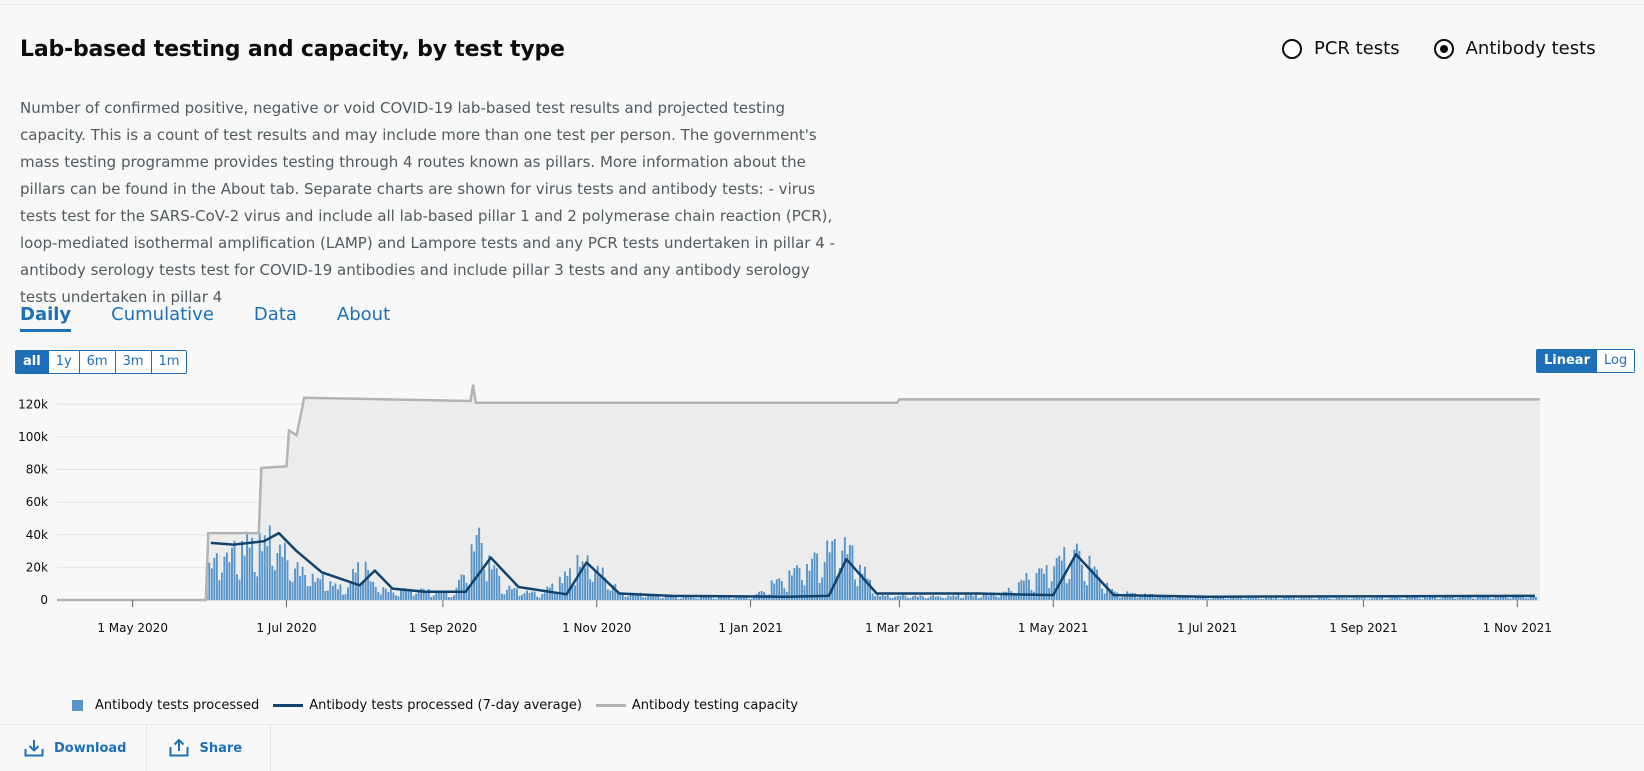  I want to click on range-all-button: all, so click(32, 362).